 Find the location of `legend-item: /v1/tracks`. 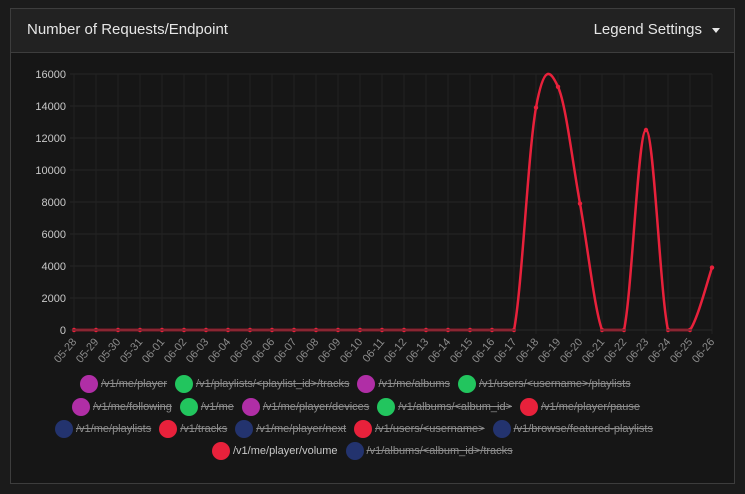

legend-item: /v1/tracks is located at coordinates (193, 429).